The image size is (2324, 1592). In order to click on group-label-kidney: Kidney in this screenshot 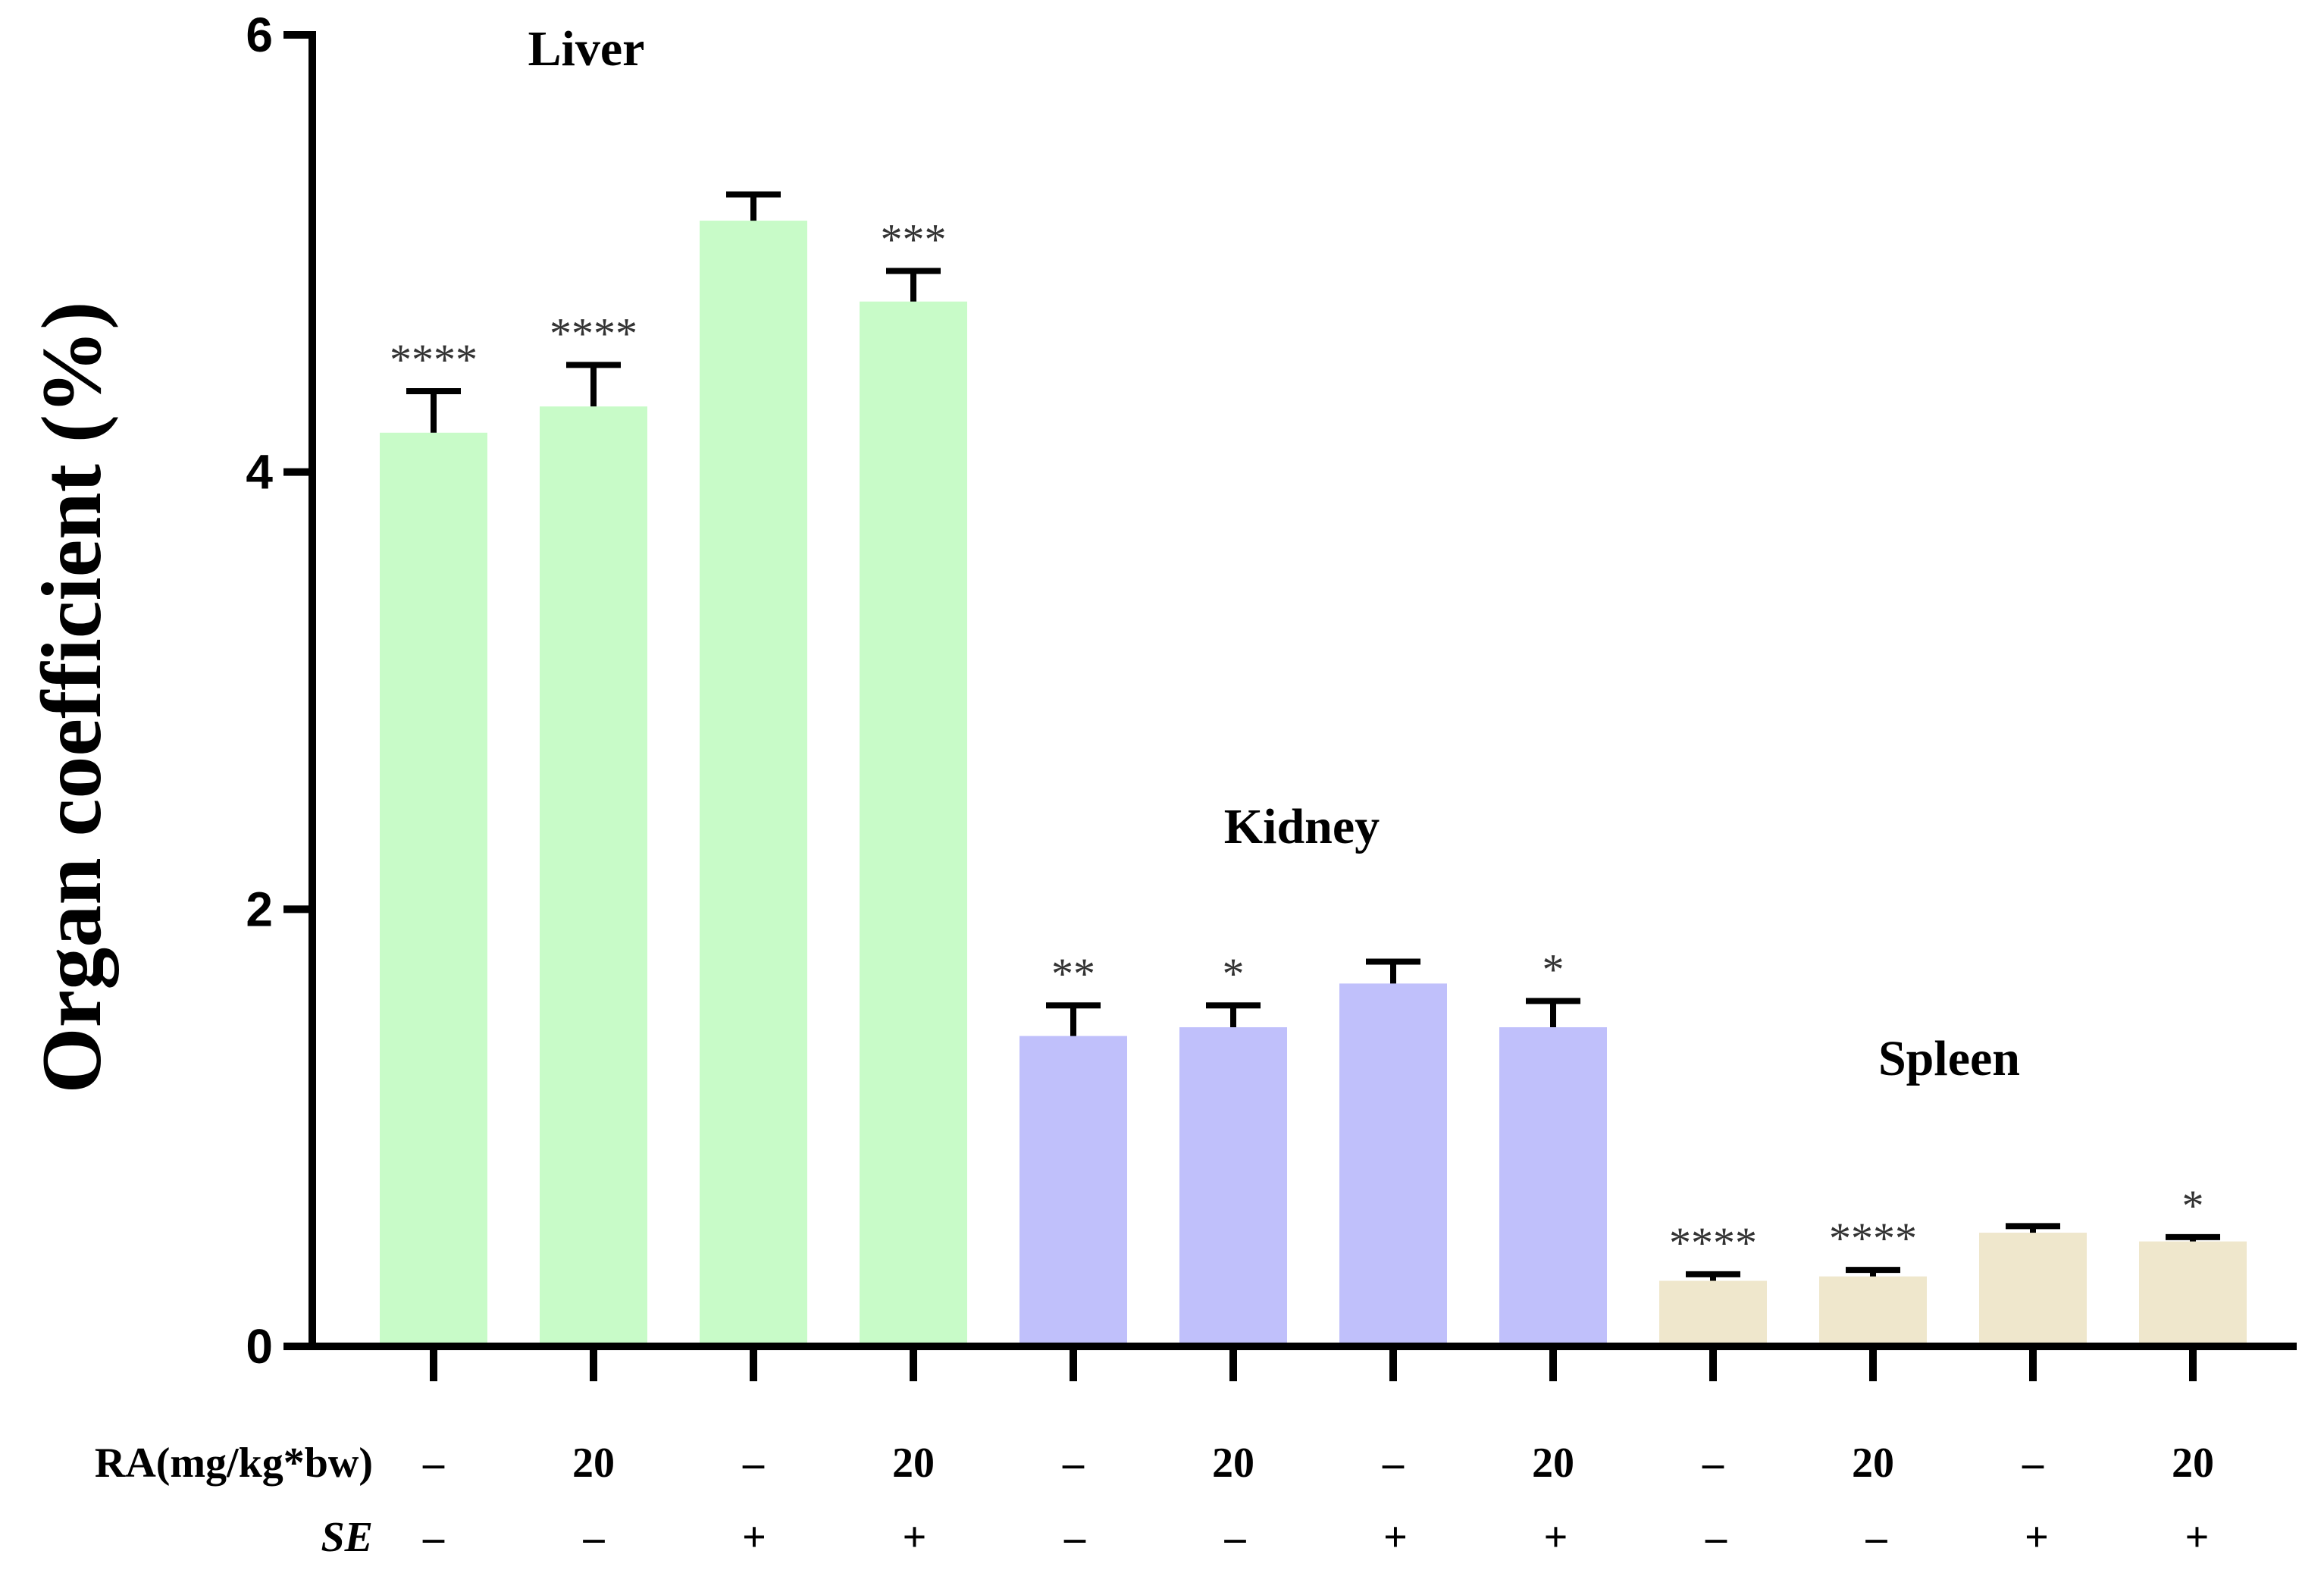, I will do `click(1302, 826)`.